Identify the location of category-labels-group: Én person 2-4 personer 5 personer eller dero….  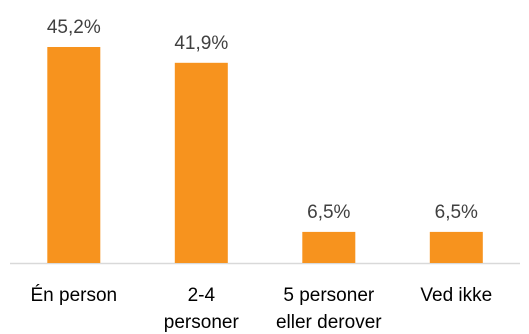
(261, 309).